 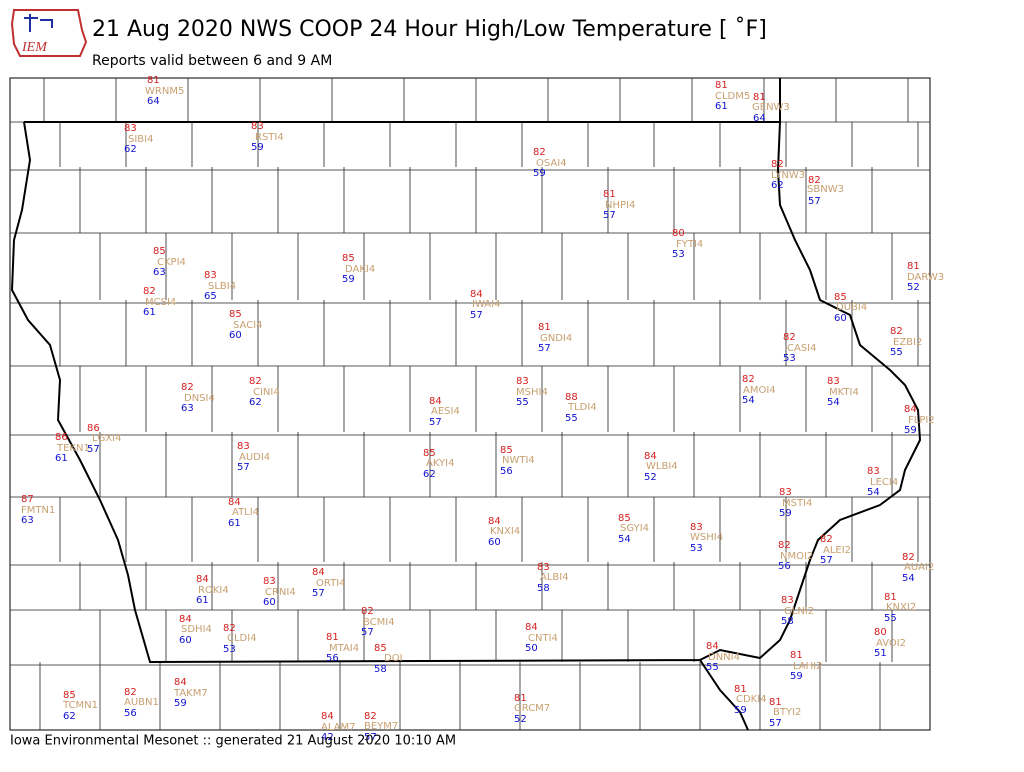 I want to click on station-id: IWAI4, so click(x=486, y=304).